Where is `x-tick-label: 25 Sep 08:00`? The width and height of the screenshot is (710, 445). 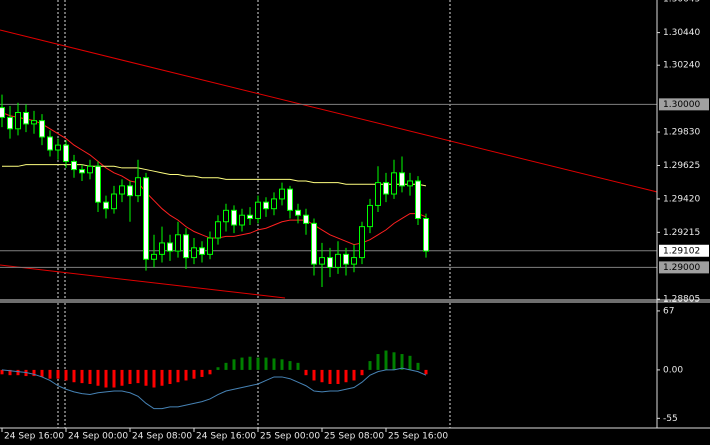
x-tick-label: 25 Sep 08:00 is located at coordinates (354, 437).